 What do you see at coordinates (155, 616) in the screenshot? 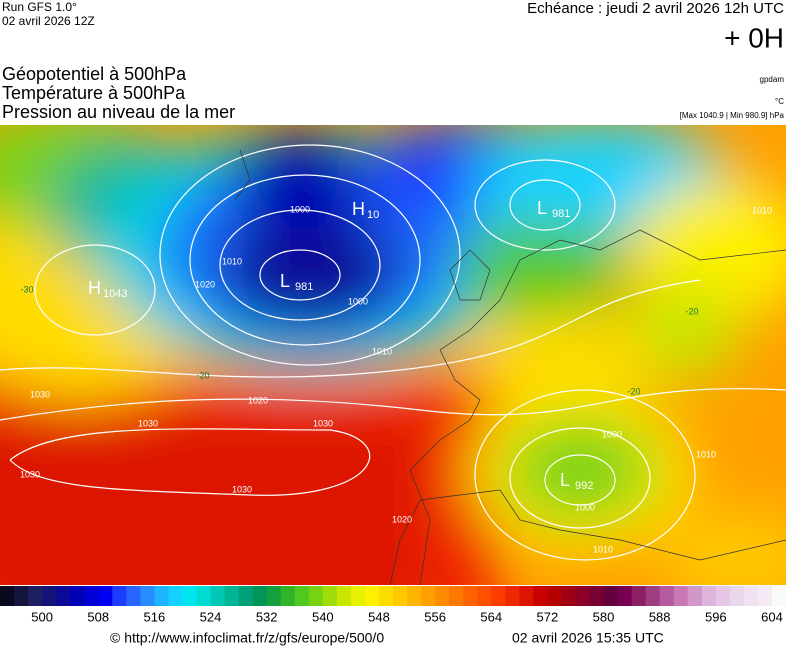
I see `colorbar-tick-label: 516` at bounding box center [155, 616].